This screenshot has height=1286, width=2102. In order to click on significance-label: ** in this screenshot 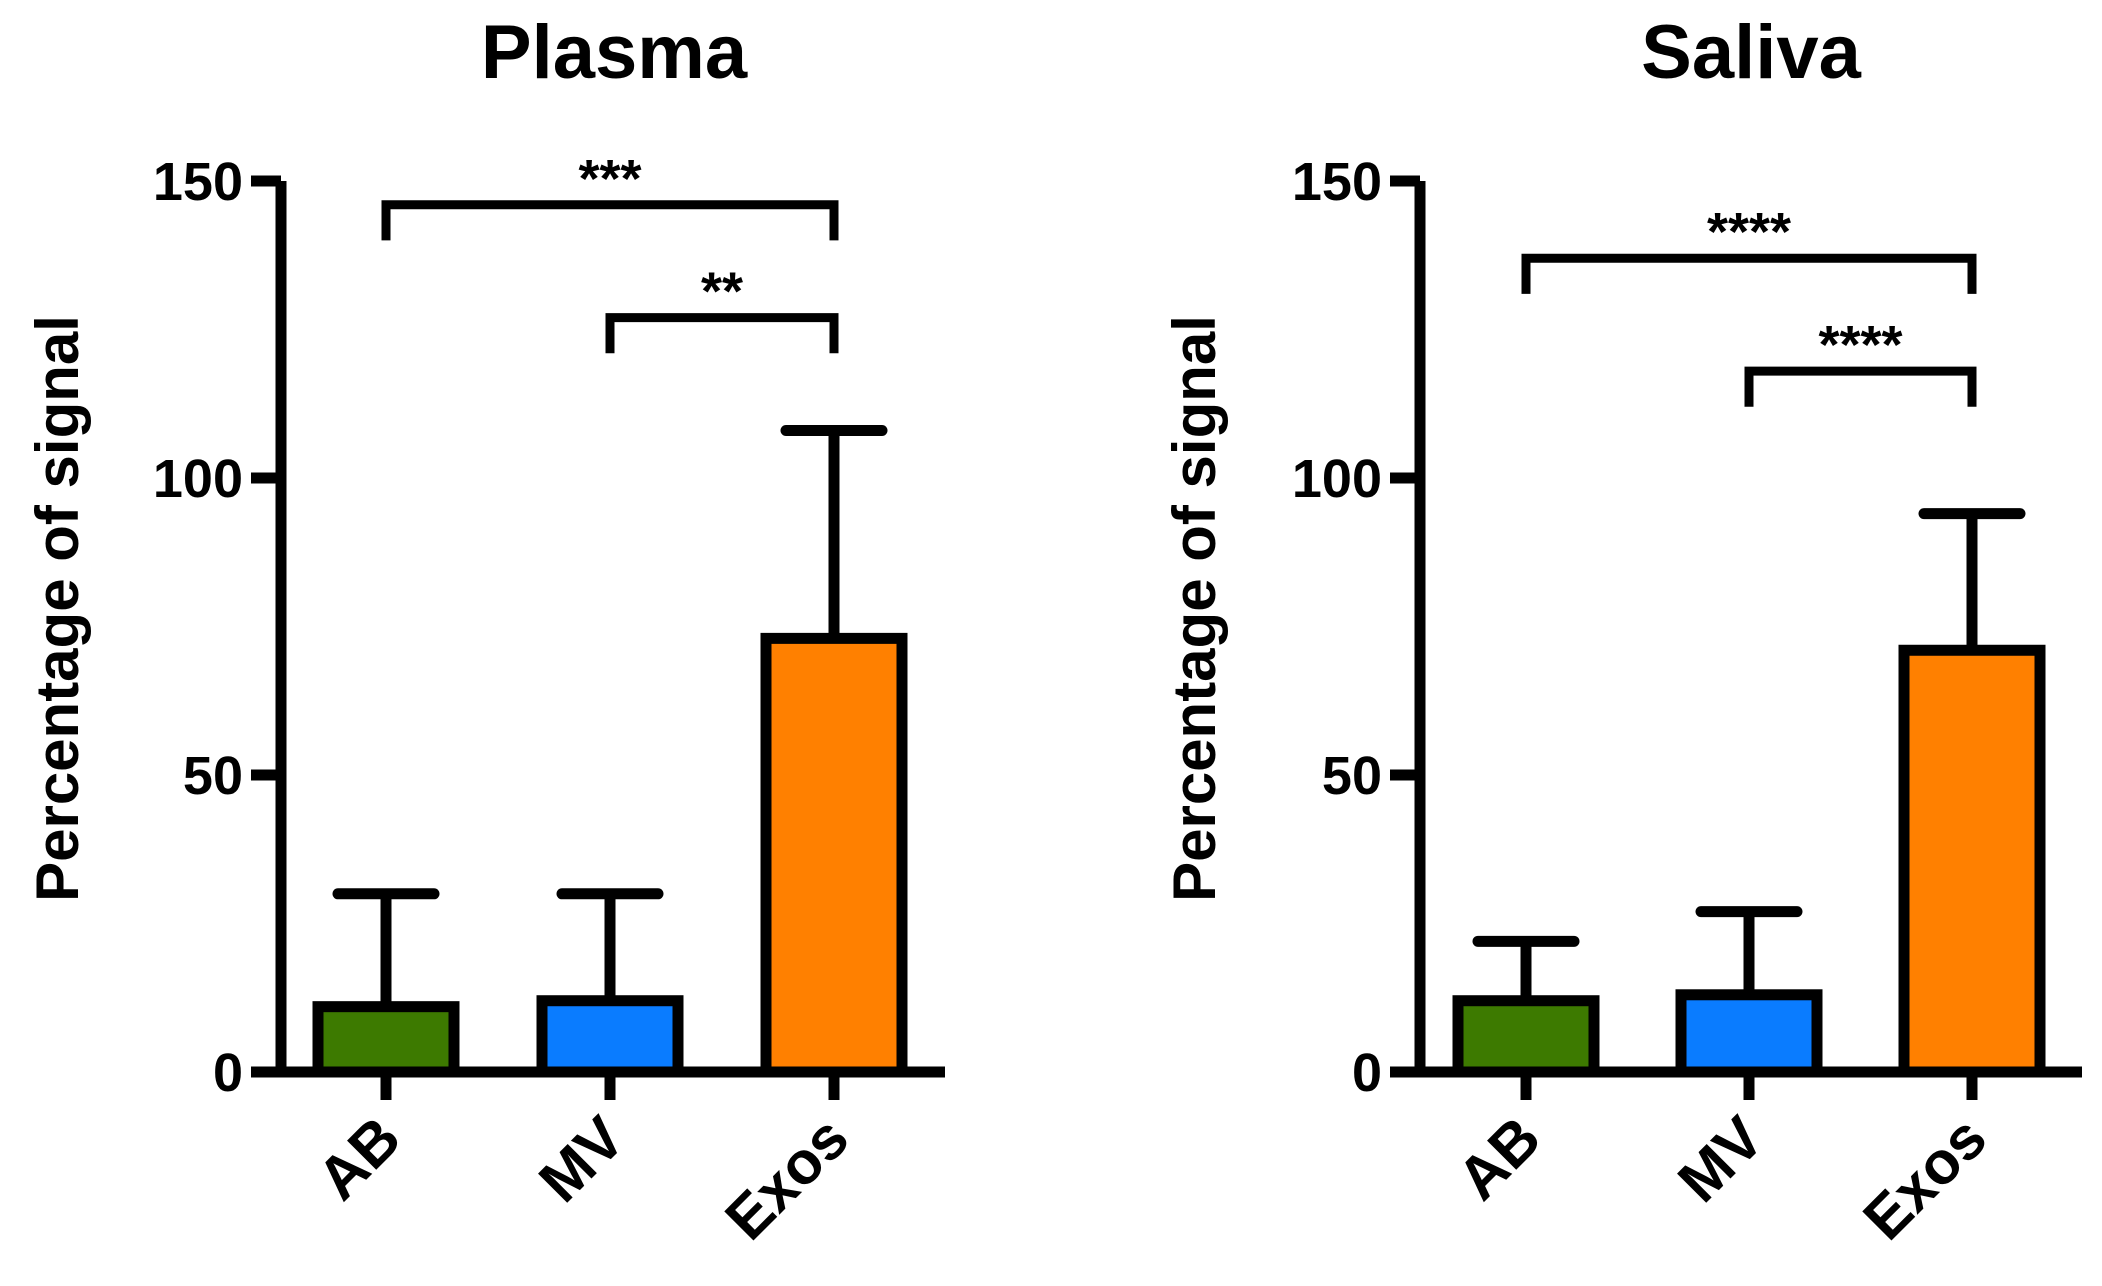, I will do `click(722, 292)`.